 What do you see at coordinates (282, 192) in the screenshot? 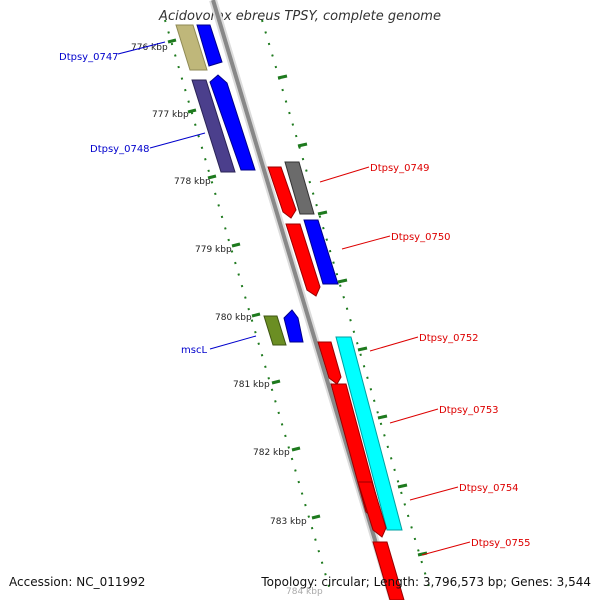
I see `gene-dtpsy-0749-red` at bounding box center [282, 192].